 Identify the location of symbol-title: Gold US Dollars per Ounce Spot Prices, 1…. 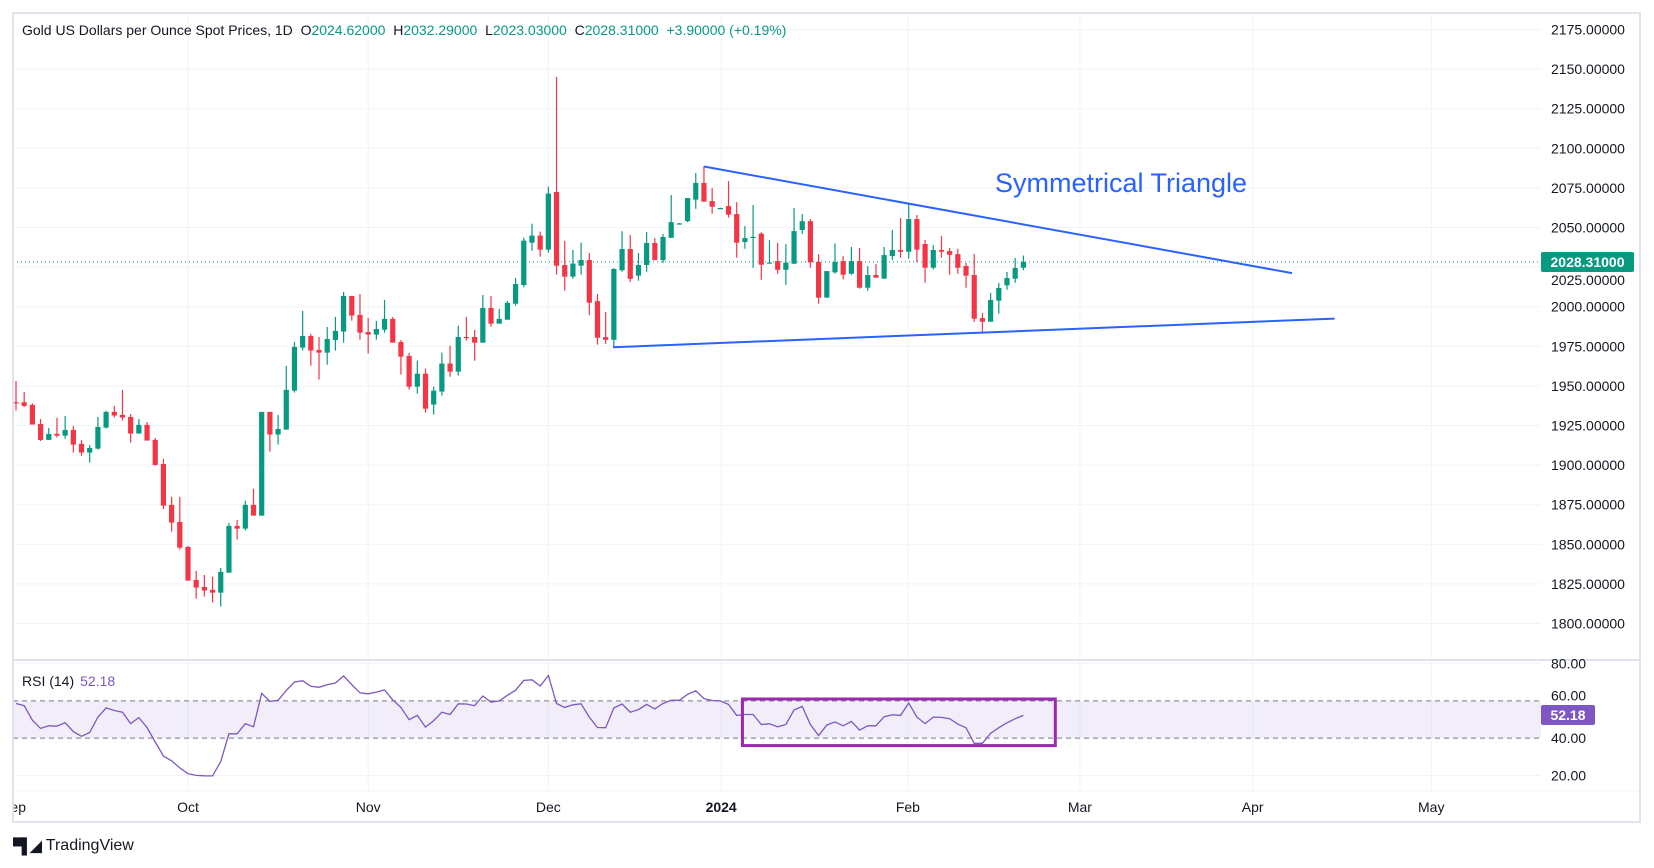
(157, 30).